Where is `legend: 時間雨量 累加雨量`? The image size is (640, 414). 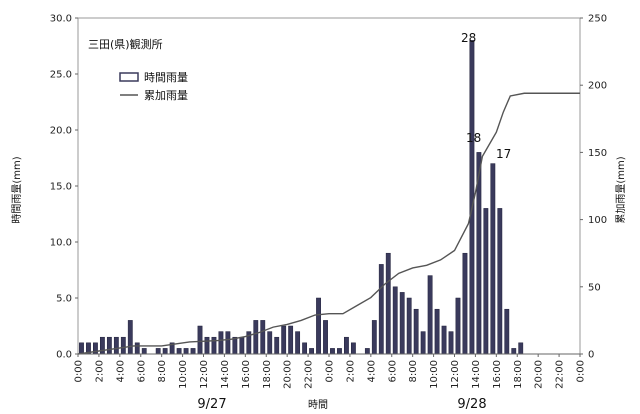
legend: 時間雨量 累加雨量 is located at coordinates (153, 86).